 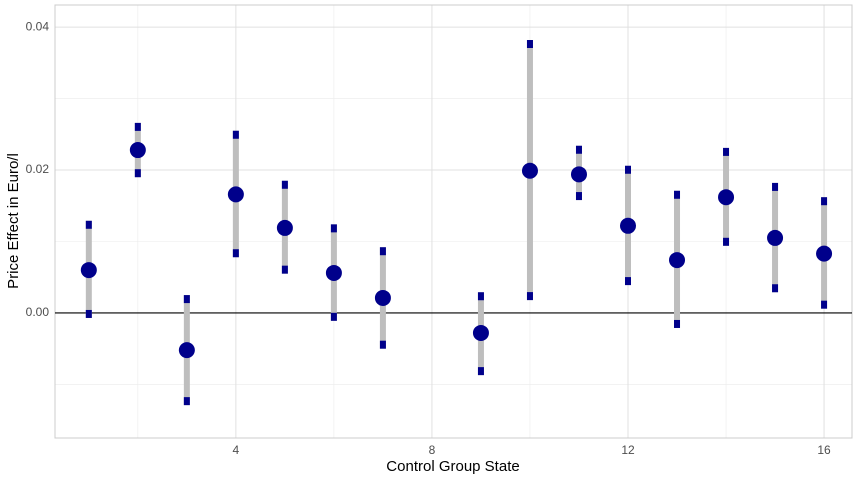 I want to click on x-tick-label: 12, so click(x=628, y=450).